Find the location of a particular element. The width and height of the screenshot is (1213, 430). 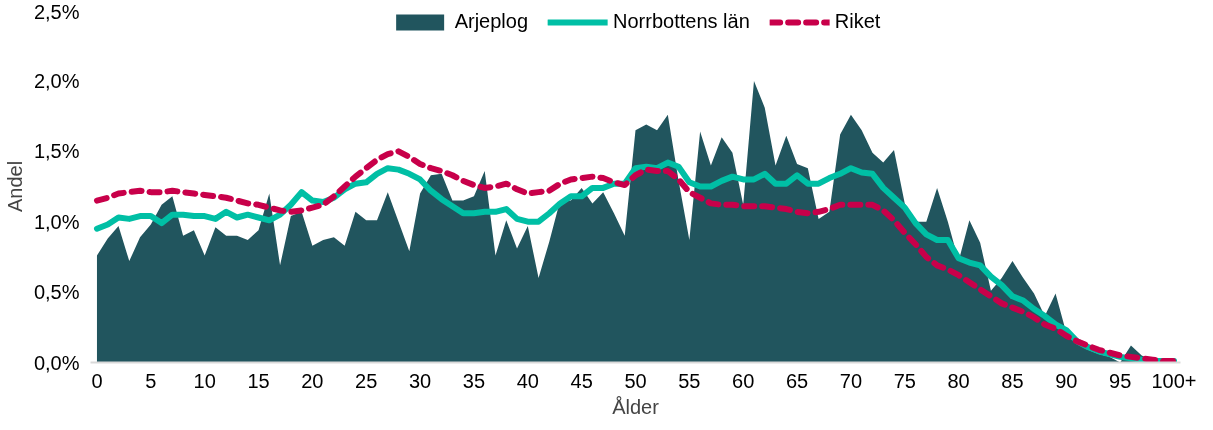

x-tick-label: 30 is located at coordinates (420, 380).